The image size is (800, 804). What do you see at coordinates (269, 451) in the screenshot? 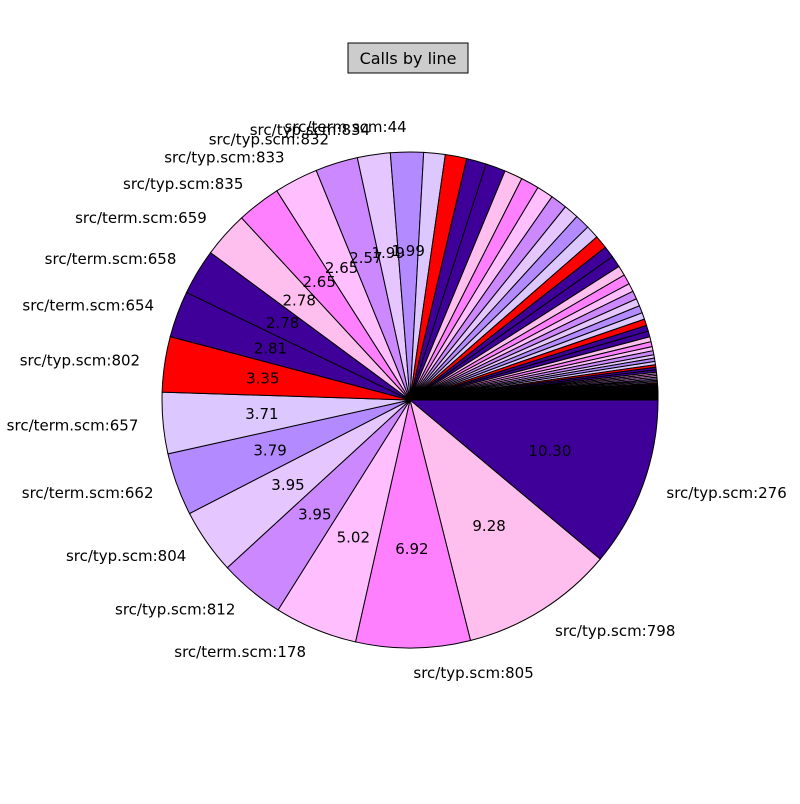
I see `slice-percent-label: 3.79` at bounding box center [269, 451].